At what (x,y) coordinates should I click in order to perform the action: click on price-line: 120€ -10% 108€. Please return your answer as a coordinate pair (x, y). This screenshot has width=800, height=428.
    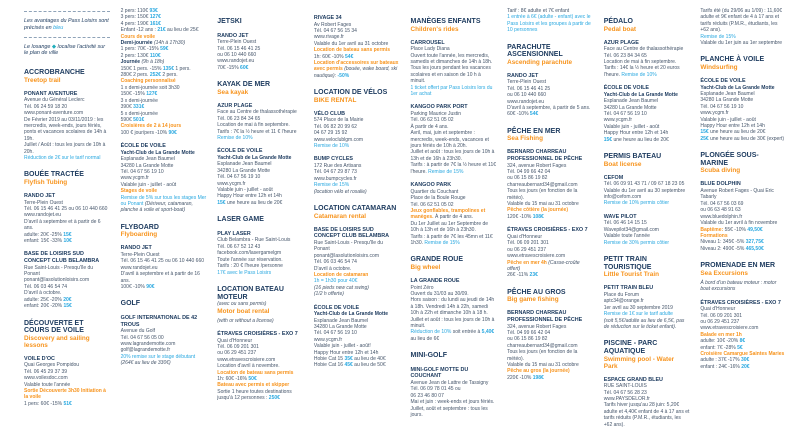
    Looking at the image, I should click on (550, 217).